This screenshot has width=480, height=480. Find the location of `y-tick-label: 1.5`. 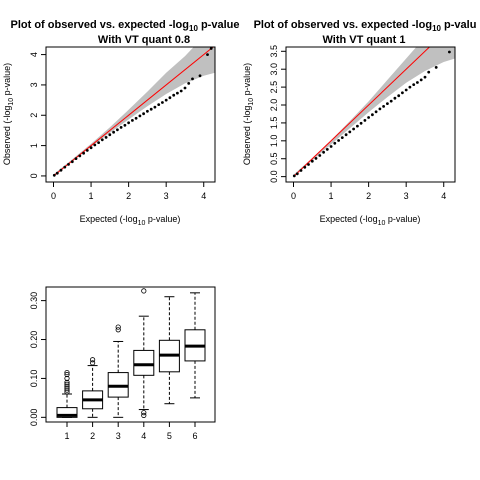

y-tick-label: 1.5 is located at coordinates (274, 123).